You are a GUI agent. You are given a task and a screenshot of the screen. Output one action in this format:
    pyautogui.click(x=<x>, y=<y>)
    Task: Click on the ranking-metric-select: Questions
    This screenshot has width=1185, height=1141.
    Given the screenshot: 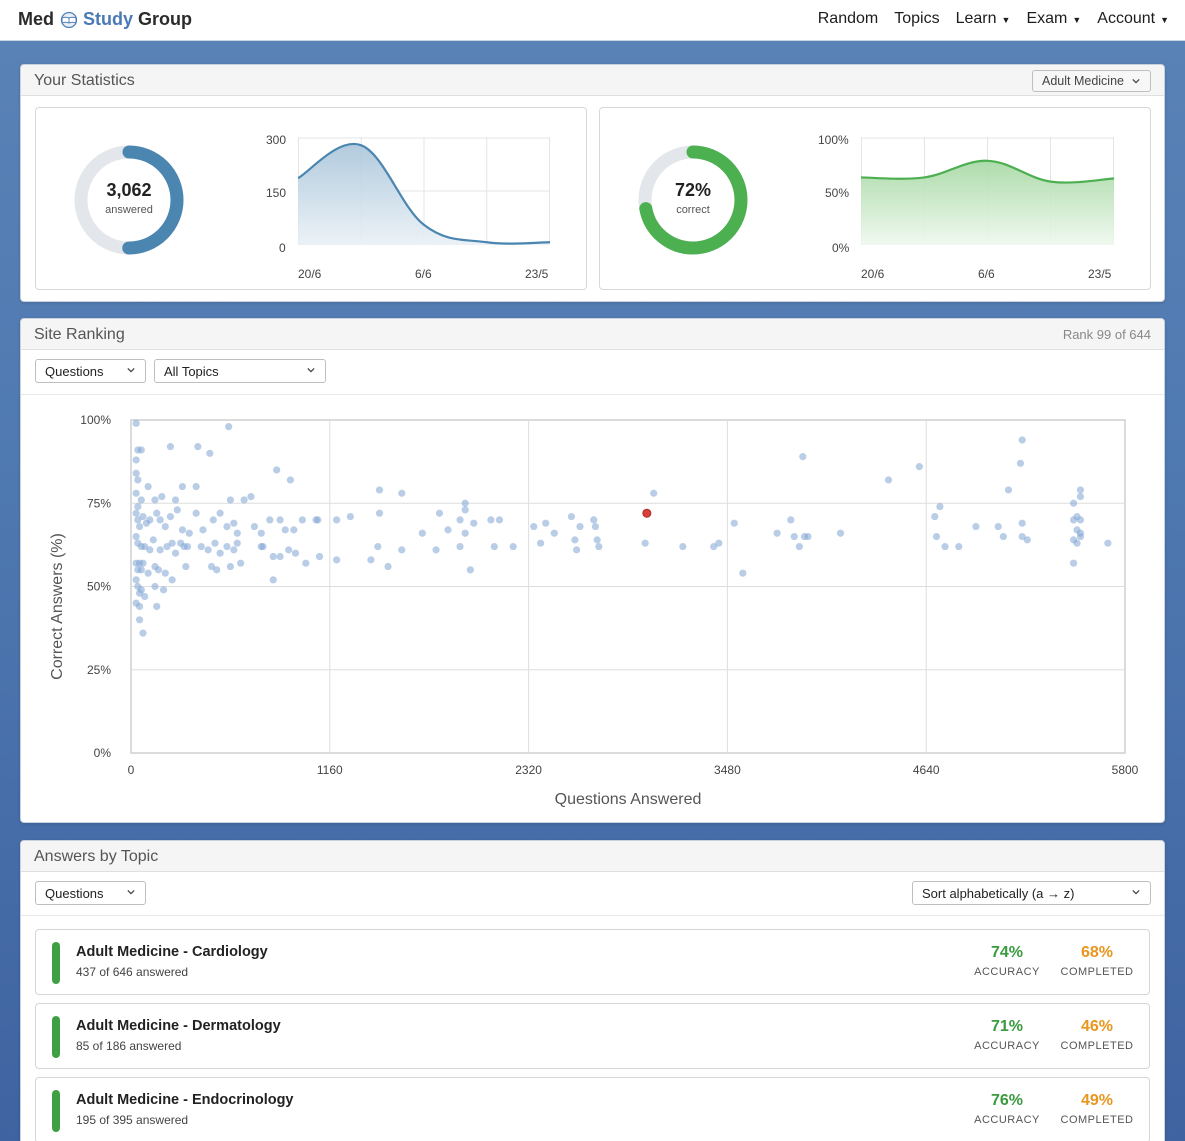 What is the action you would take?
    pyautogui.click(x=90, y=371)
    